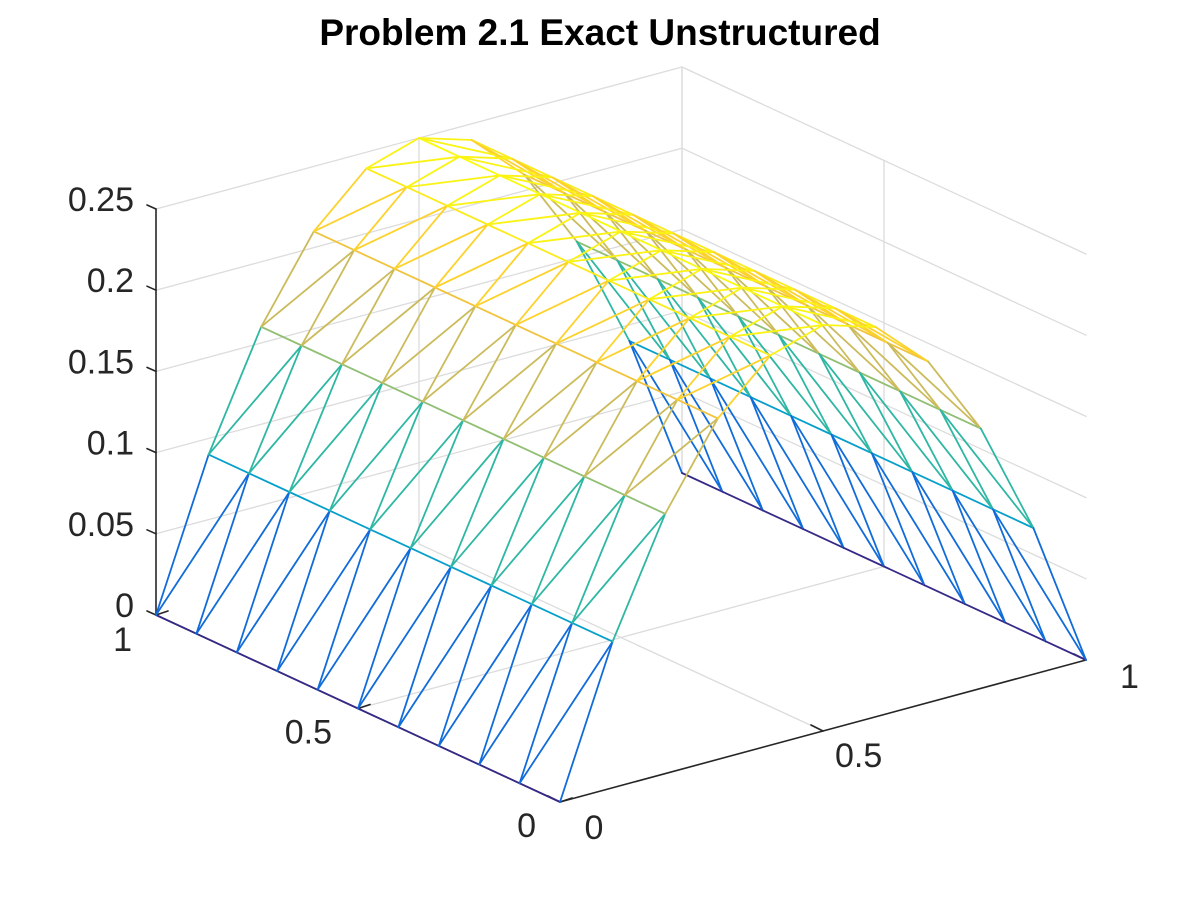  What do you see at coordinates (858, 756) in the screenshot?
I see `x-tick-label: 0.5` at bounding box center [858, 756].